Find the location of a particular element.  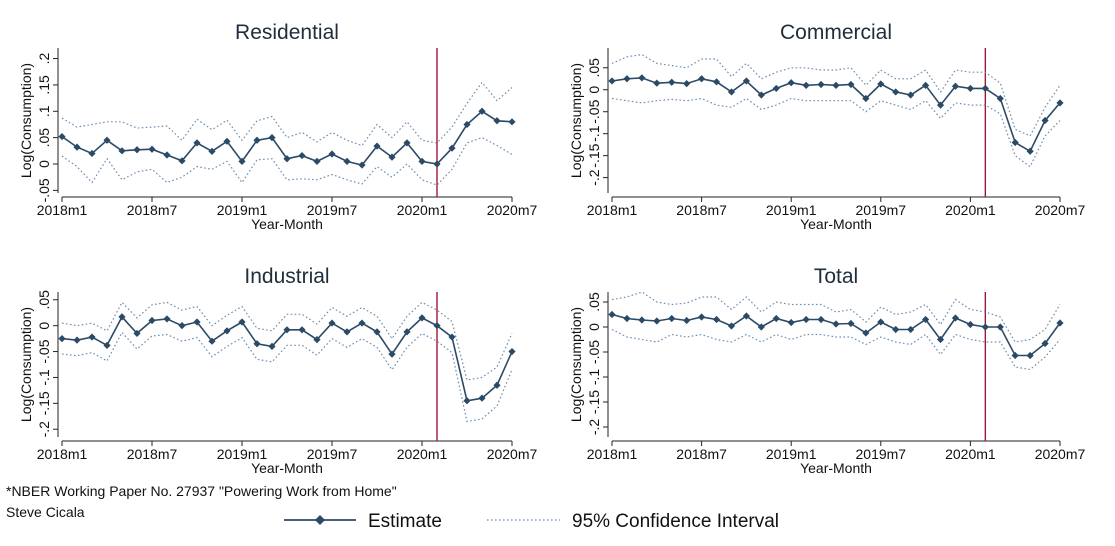

footnote-author: Steve Cicala is located at coordinates (45, 512).